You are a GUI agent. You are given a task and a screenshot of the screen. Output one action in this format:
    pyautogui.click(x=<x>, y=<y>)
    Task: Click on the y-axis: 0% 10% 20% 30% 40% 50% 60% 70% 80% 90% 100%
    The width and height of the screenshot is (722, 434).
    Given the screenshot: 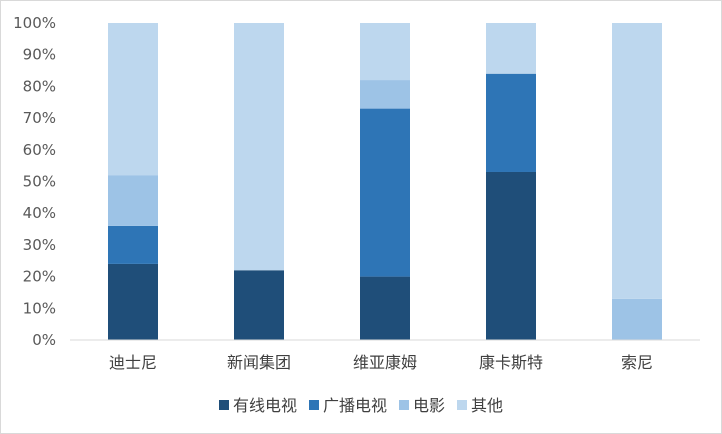 What is the action you would take?
    pyautogui.click(x=34, y=181)
    